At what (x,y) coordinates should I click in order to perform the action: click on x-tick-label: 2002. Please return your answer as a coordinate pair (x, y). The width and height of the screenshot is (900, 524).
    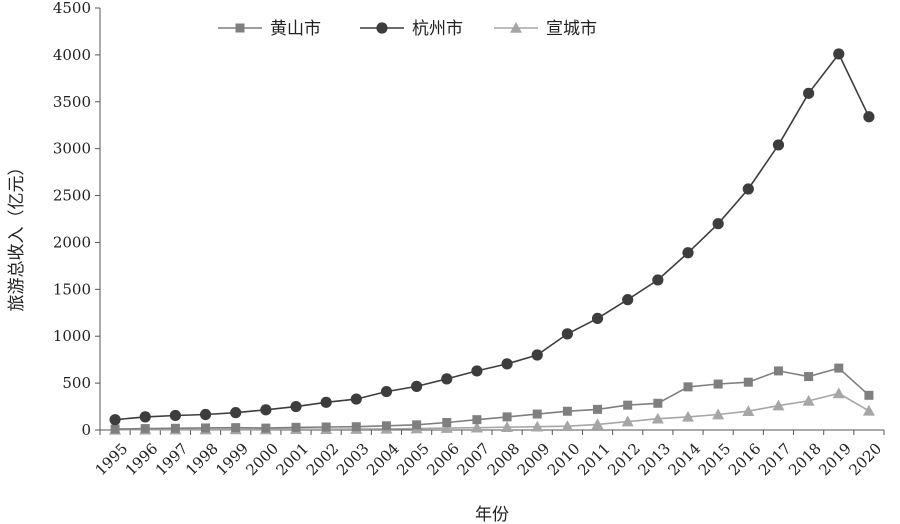
    Looking at the image, I should click on (323, 460).